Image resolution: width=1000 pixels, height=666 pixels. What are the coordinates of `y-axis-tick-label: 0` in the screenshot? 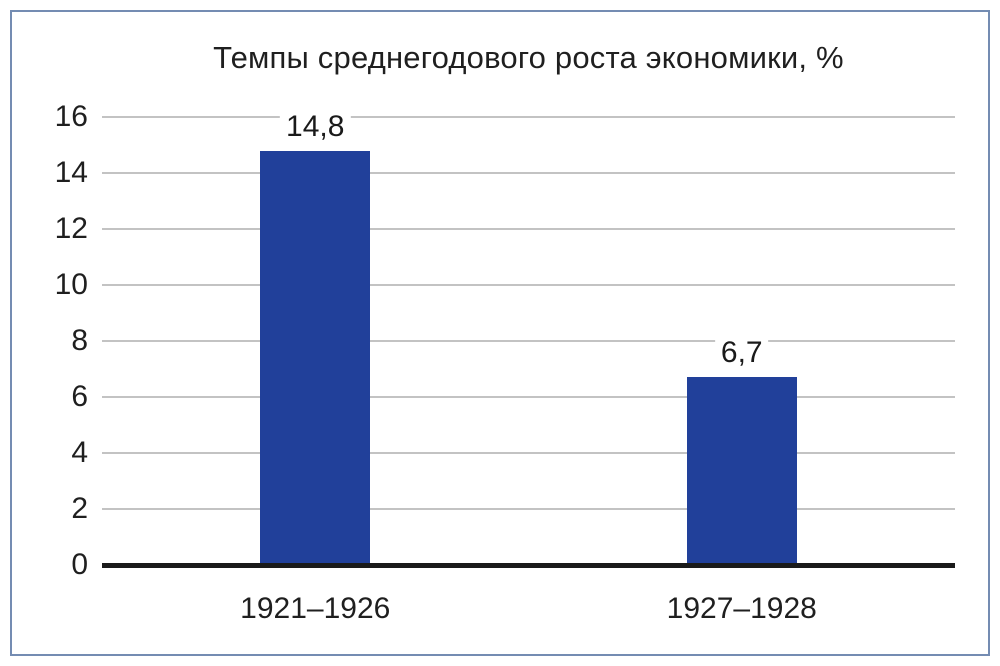 It's located at (79, 564).